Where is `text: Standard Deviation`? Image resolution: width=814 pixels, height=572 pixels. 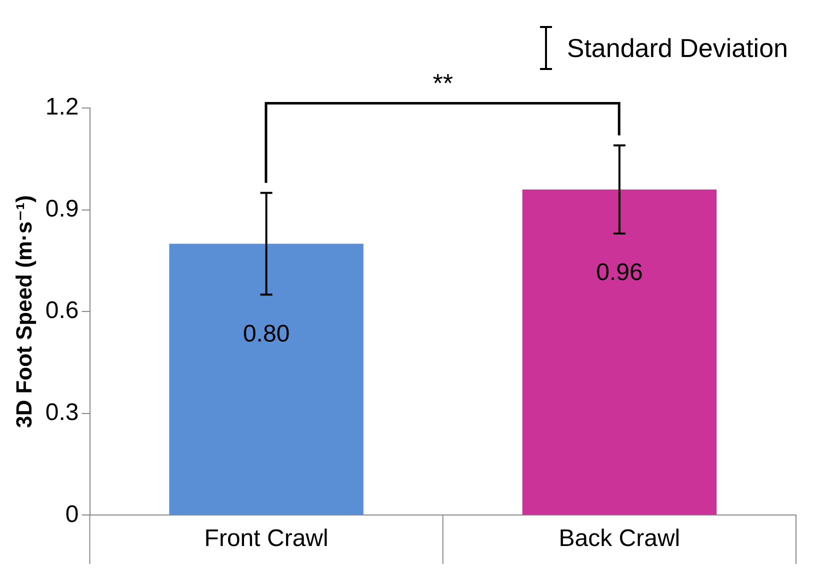 text: Standard Deviation is located at coordinates (677, 48).